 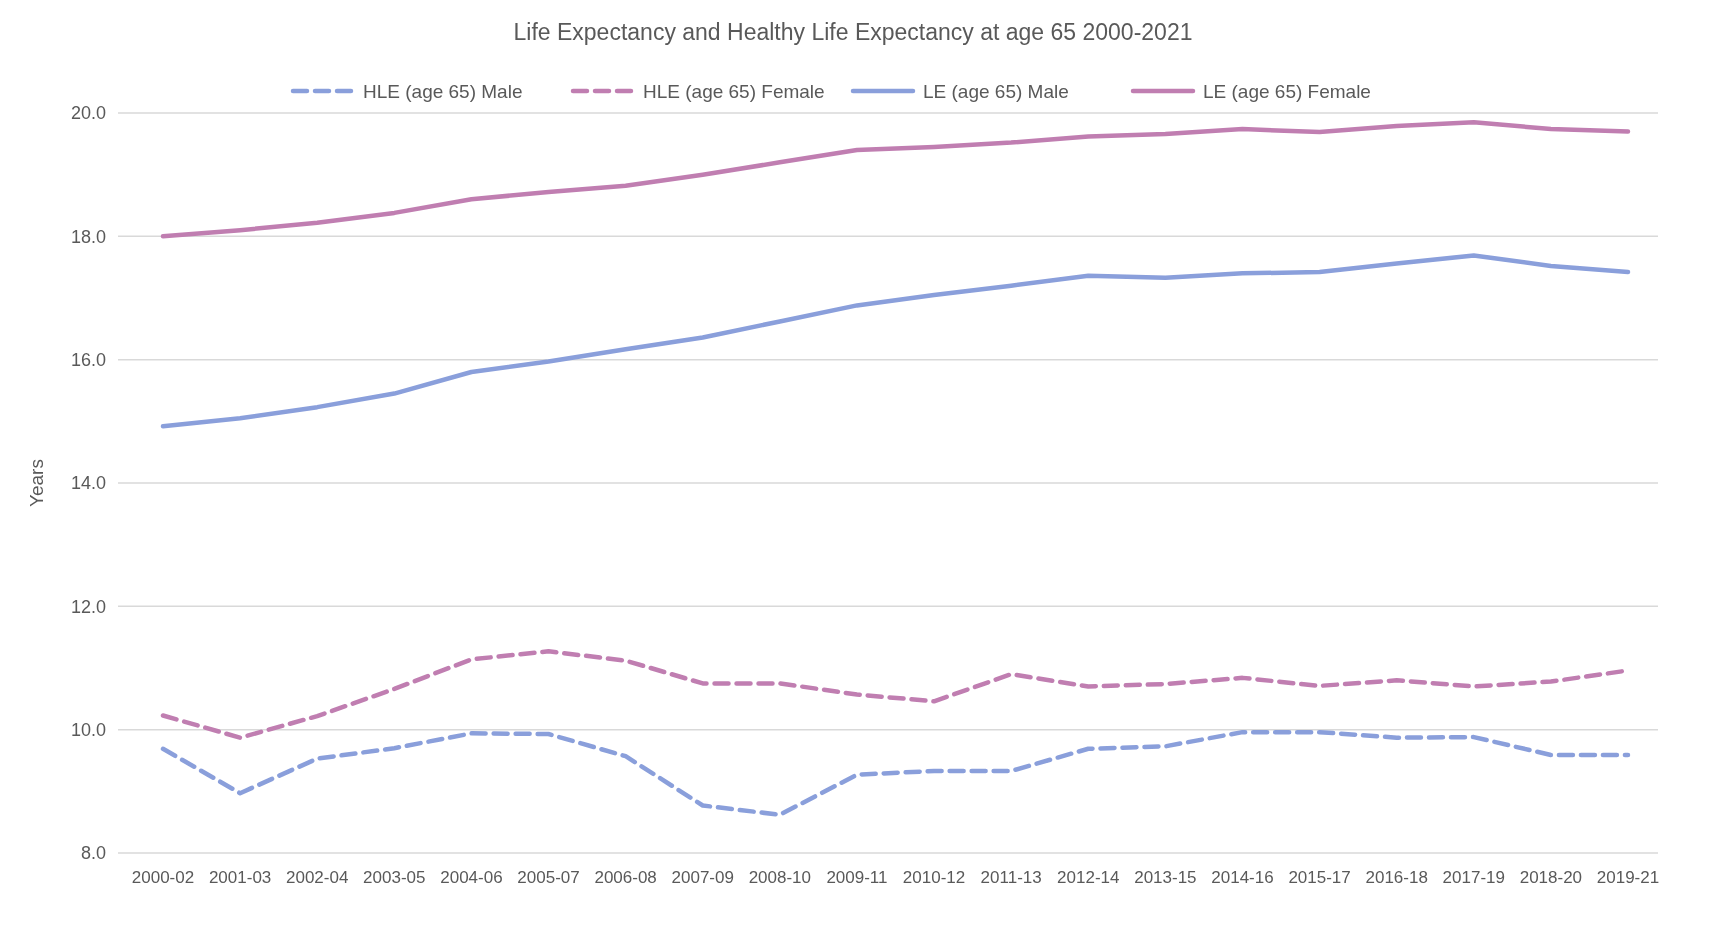 What do you see at coordinates (1287, 91) in the screenshot?
I see `legend-label: LE (age 65) Female` at bounding box center [1287, 91].